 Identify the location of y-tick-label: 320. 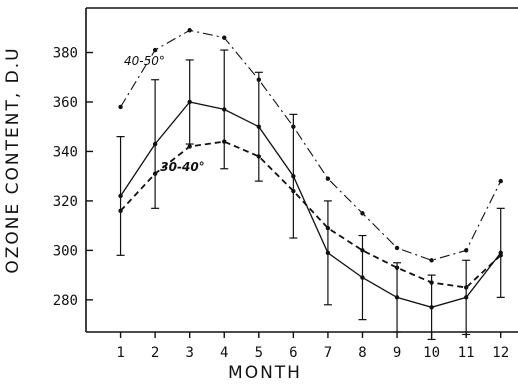
(65, 202).